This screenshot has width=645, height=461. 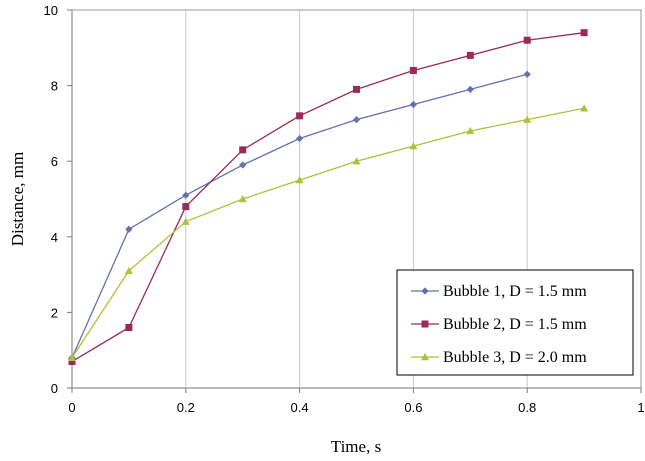 I want to click on y-tick-label-4: 8, so click(x=54, y=86).